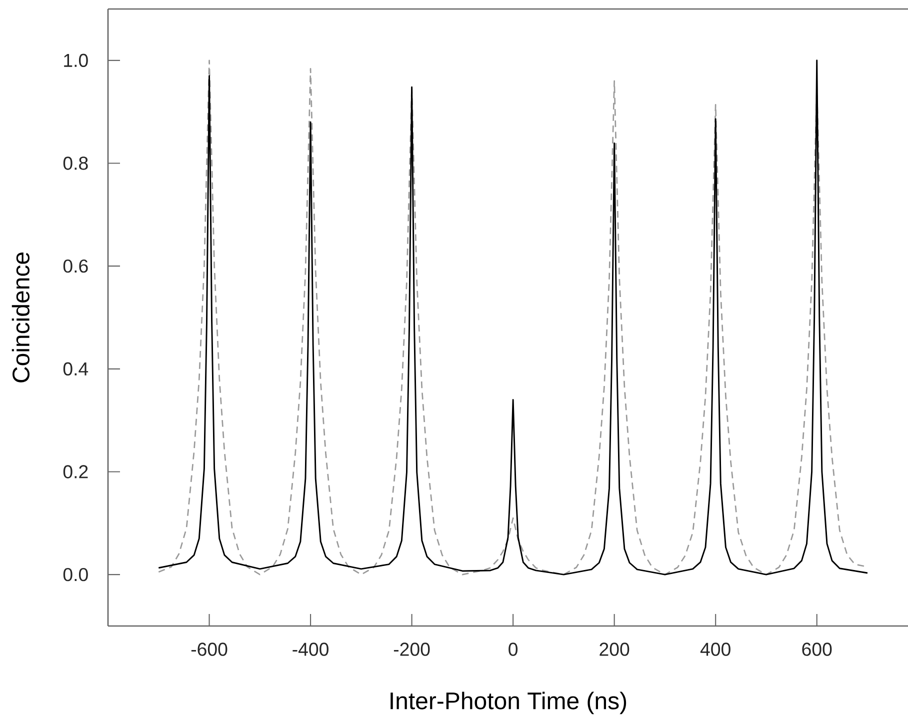 This screenshot has height=717, width=908. What do you see at coordinates (209, 649) in the screenshot?
I see `x-tick-label: -600` at bounding box center [209, 649].